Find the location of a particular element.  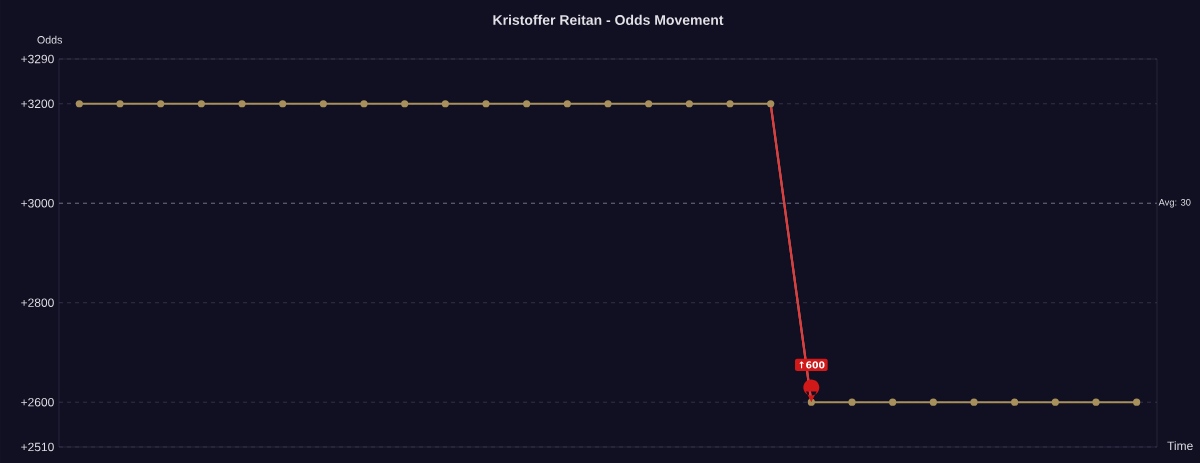

y-tick-label: +3290 is located at coordinates (37, 59).